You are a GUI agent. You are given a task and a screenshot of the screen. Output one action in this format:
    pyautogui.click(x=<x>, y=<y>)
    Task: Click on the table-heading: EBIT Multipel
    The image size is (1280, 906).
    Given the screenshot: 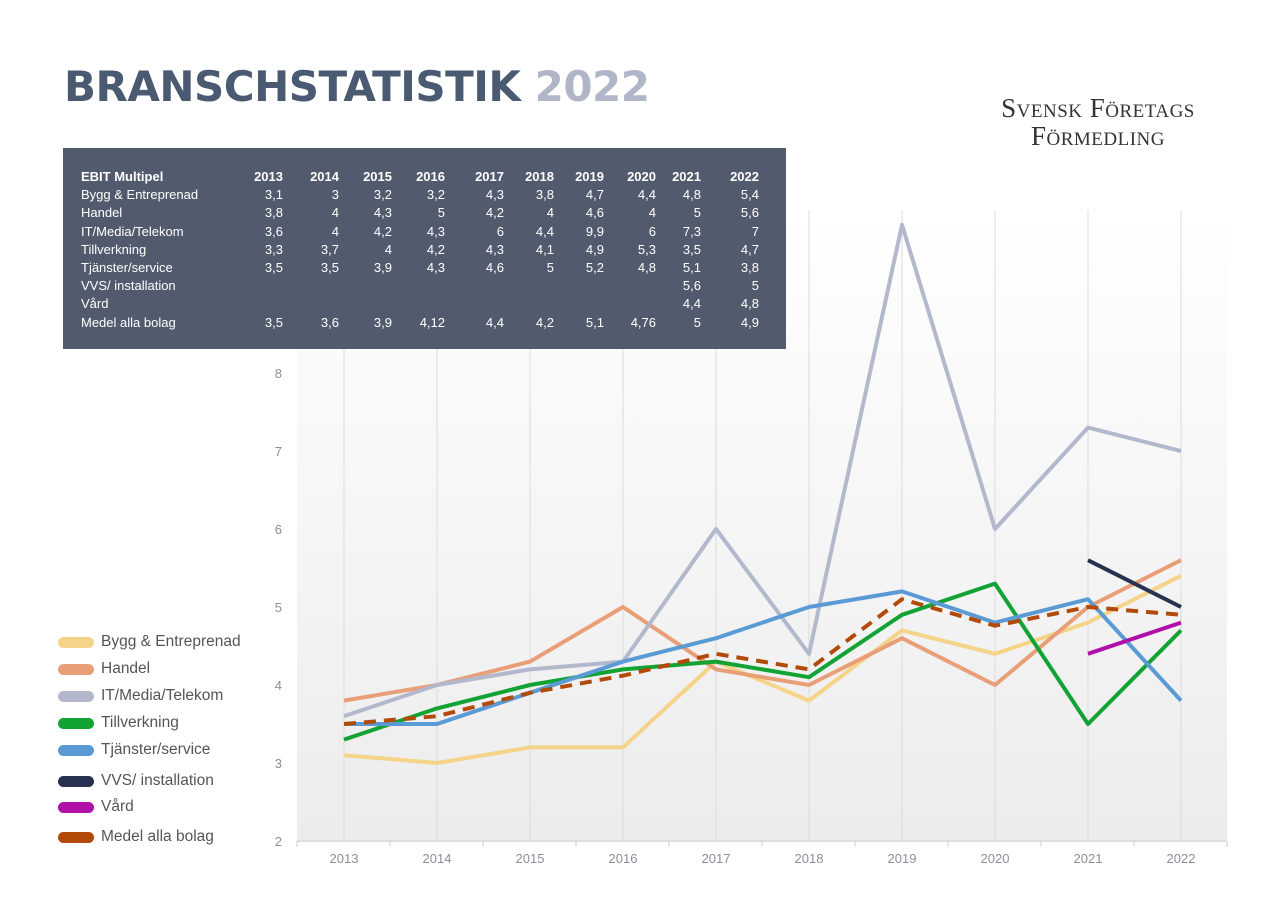 What is the action you would take?
    pyautogui.click(x=122, y=176)
    